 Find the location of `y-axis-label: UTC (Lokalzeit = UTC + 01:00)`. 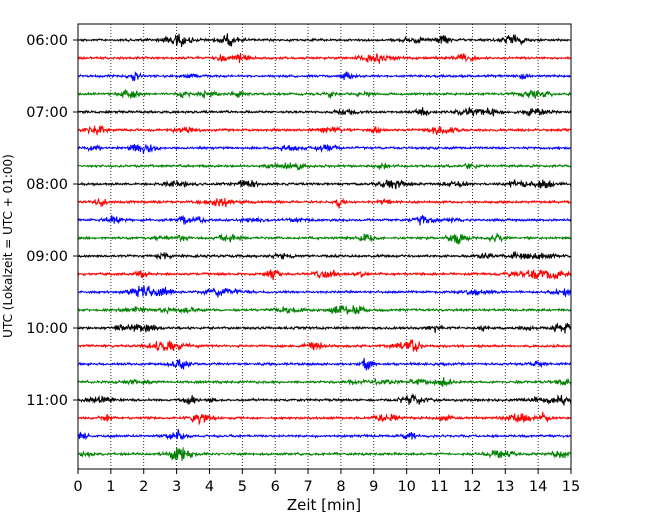

y-axis-label: UTC (Lokalzeit = UTC + 01:00) is located at coordinates (8, 246).